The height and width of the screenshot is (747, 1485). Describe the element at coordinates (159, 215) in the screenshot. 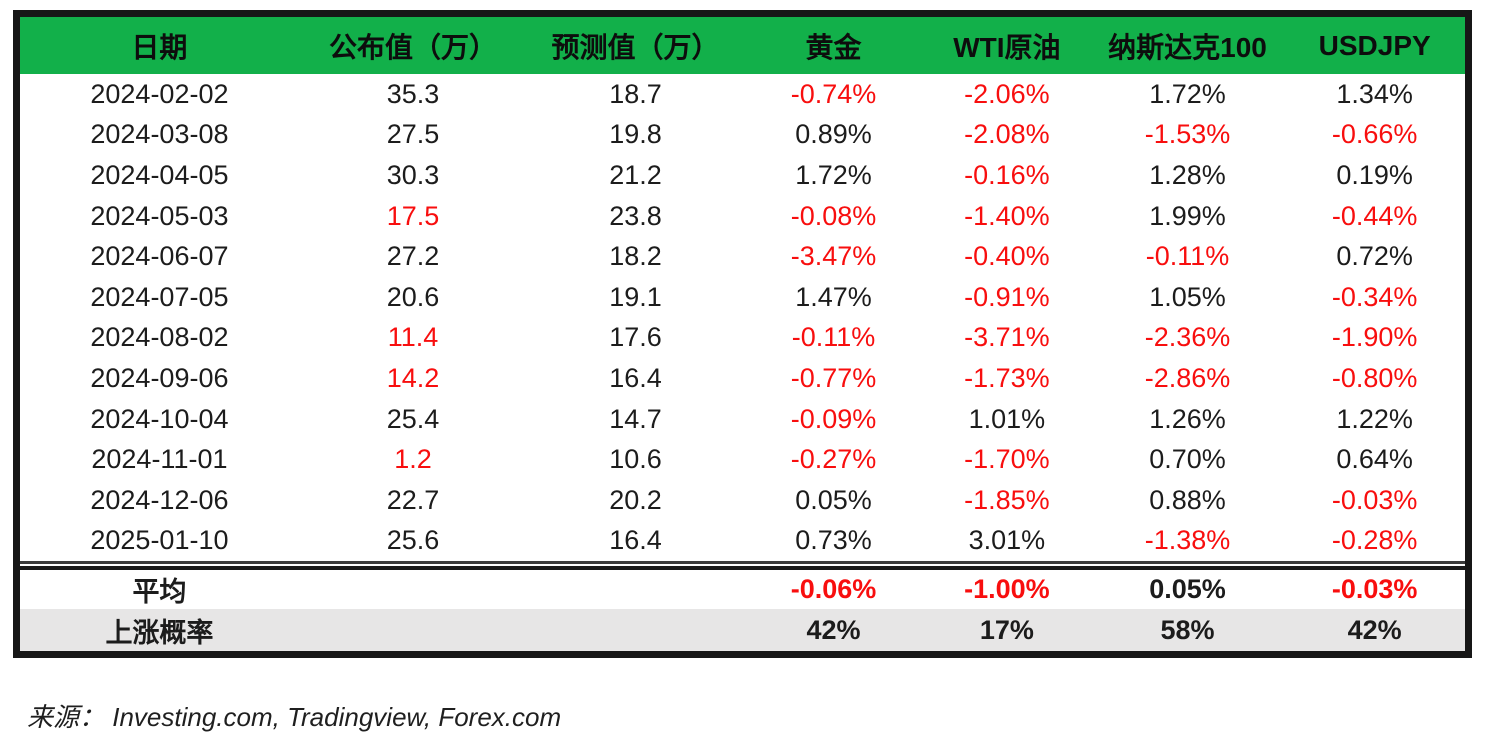

I see `date-cell: 2024-05-03` at that location.